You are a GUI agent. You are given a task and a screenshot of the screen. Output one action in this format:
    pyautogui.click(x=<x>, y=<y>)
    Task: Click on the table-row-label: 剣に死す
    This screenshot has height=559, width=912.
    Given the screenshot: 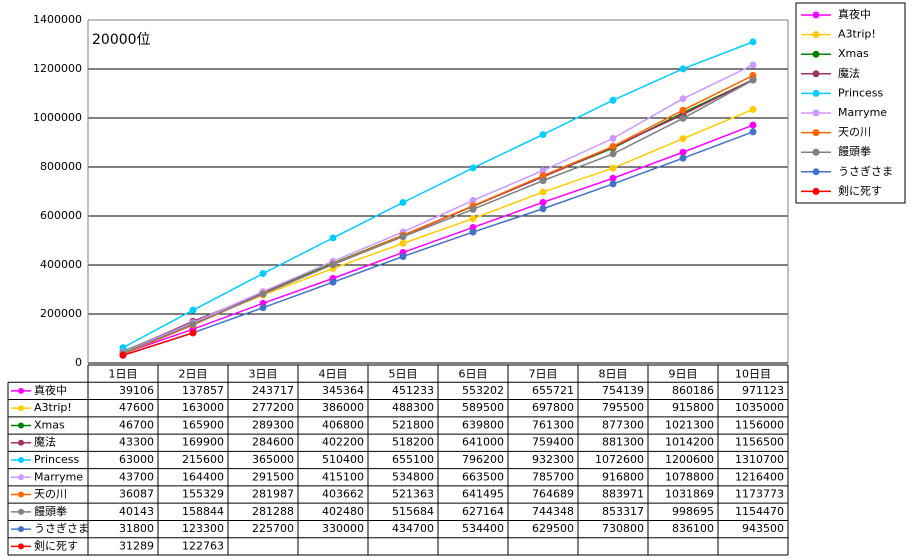 What is the action you would take?
    pyautogui.click(x=56, y=545)
    